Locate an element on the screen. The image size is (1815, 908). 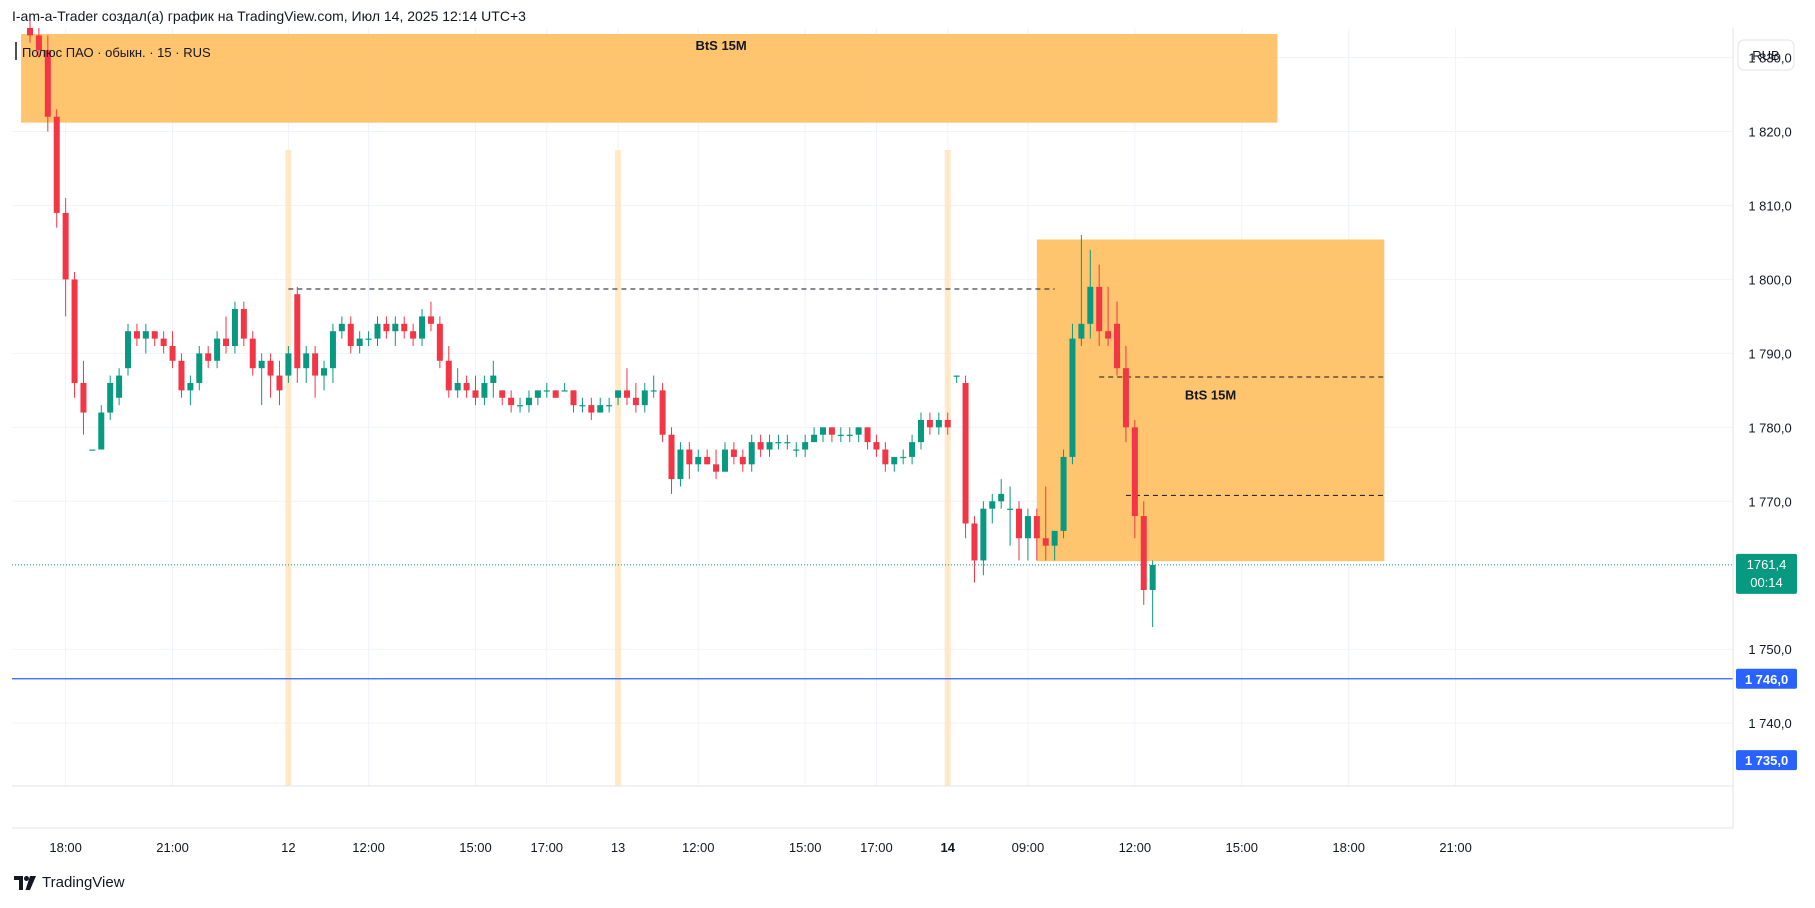
session-marker is located at coordinates (947, 468).